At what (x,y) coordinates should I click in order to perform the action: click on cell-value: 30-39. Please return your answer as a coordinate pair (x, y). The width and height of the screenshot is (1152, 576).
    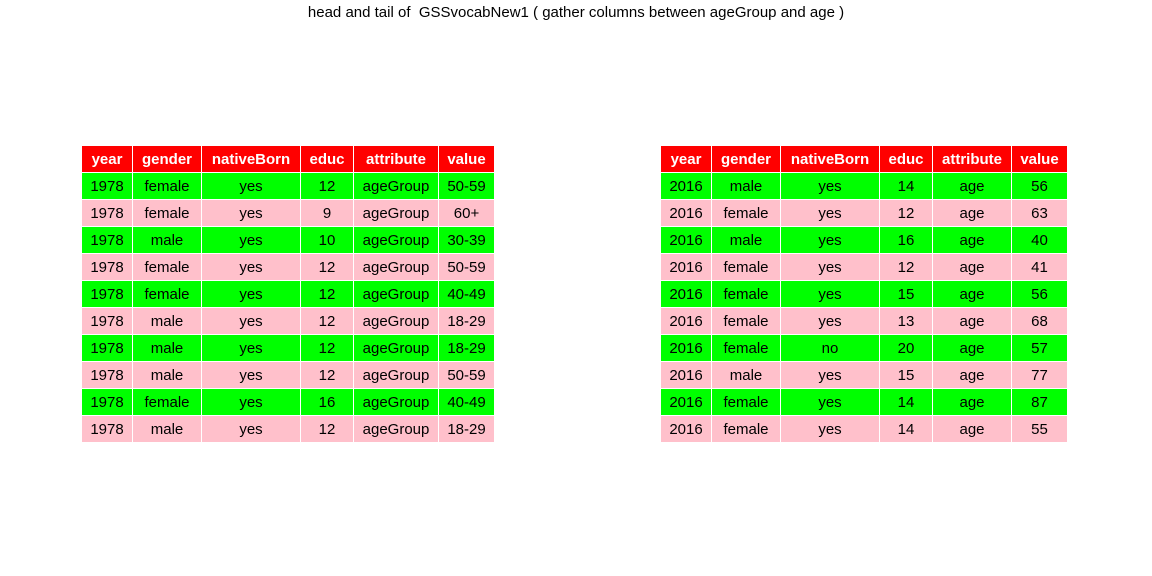
    Looking at the image, I should click on (466, 240).